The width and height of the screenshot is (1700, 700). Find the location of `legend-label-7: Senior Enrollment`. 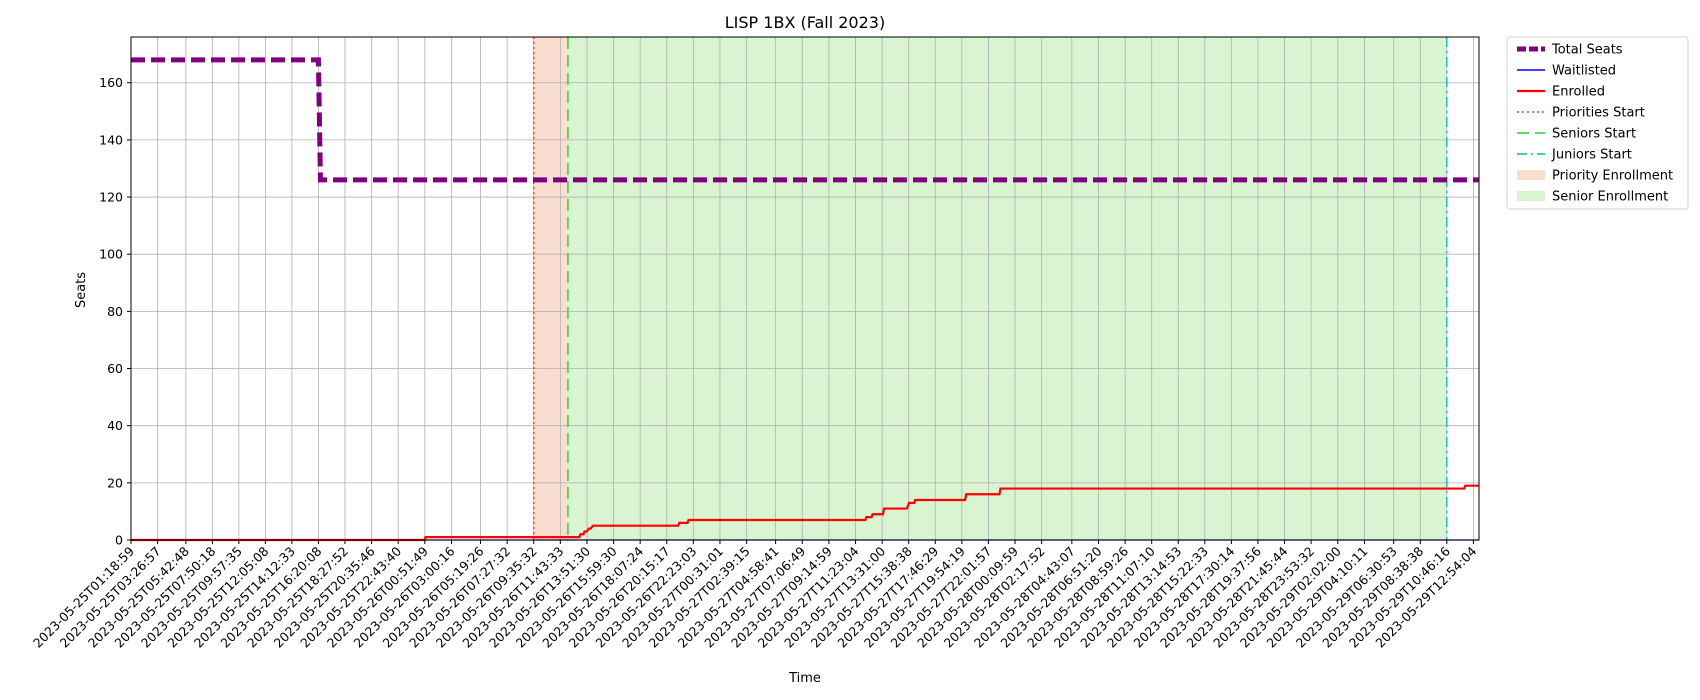

legend-label-7: Senior Enrollment is located at coordinates (1610, 197).